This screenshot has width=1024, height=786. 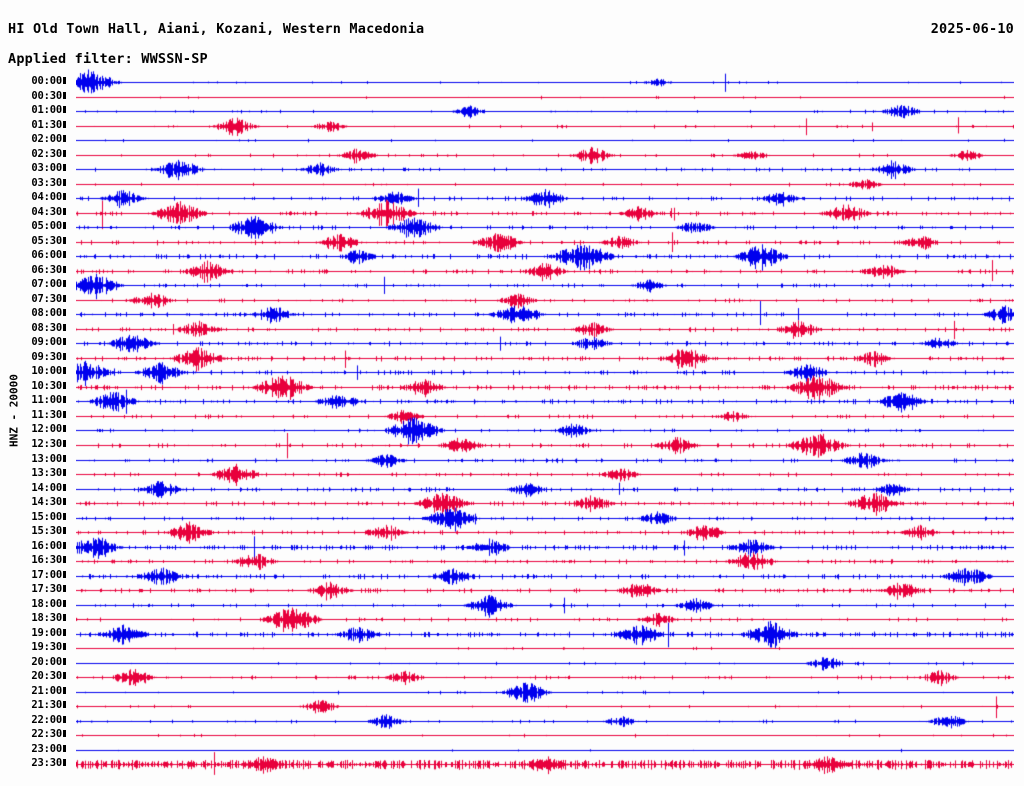 What do you see at coordinates (46, 385) in the screenshot?
I see `trace-time-label: 10:30` at bounding box center [46, 385].